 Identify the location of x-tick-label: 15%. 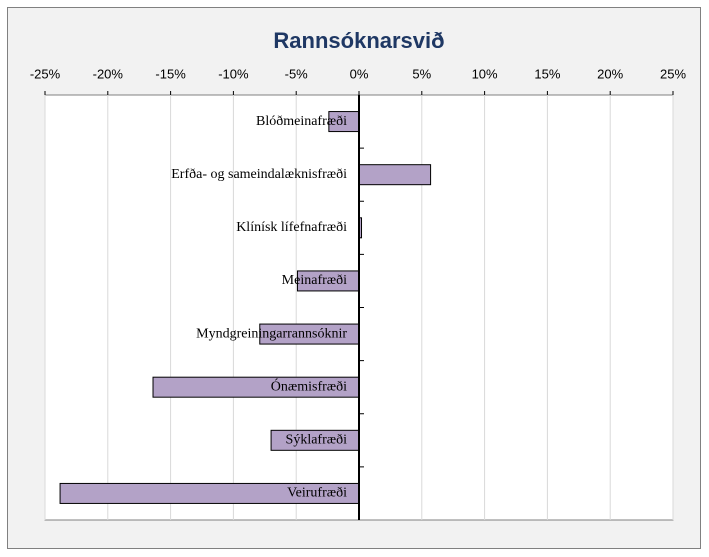
(547, 73).